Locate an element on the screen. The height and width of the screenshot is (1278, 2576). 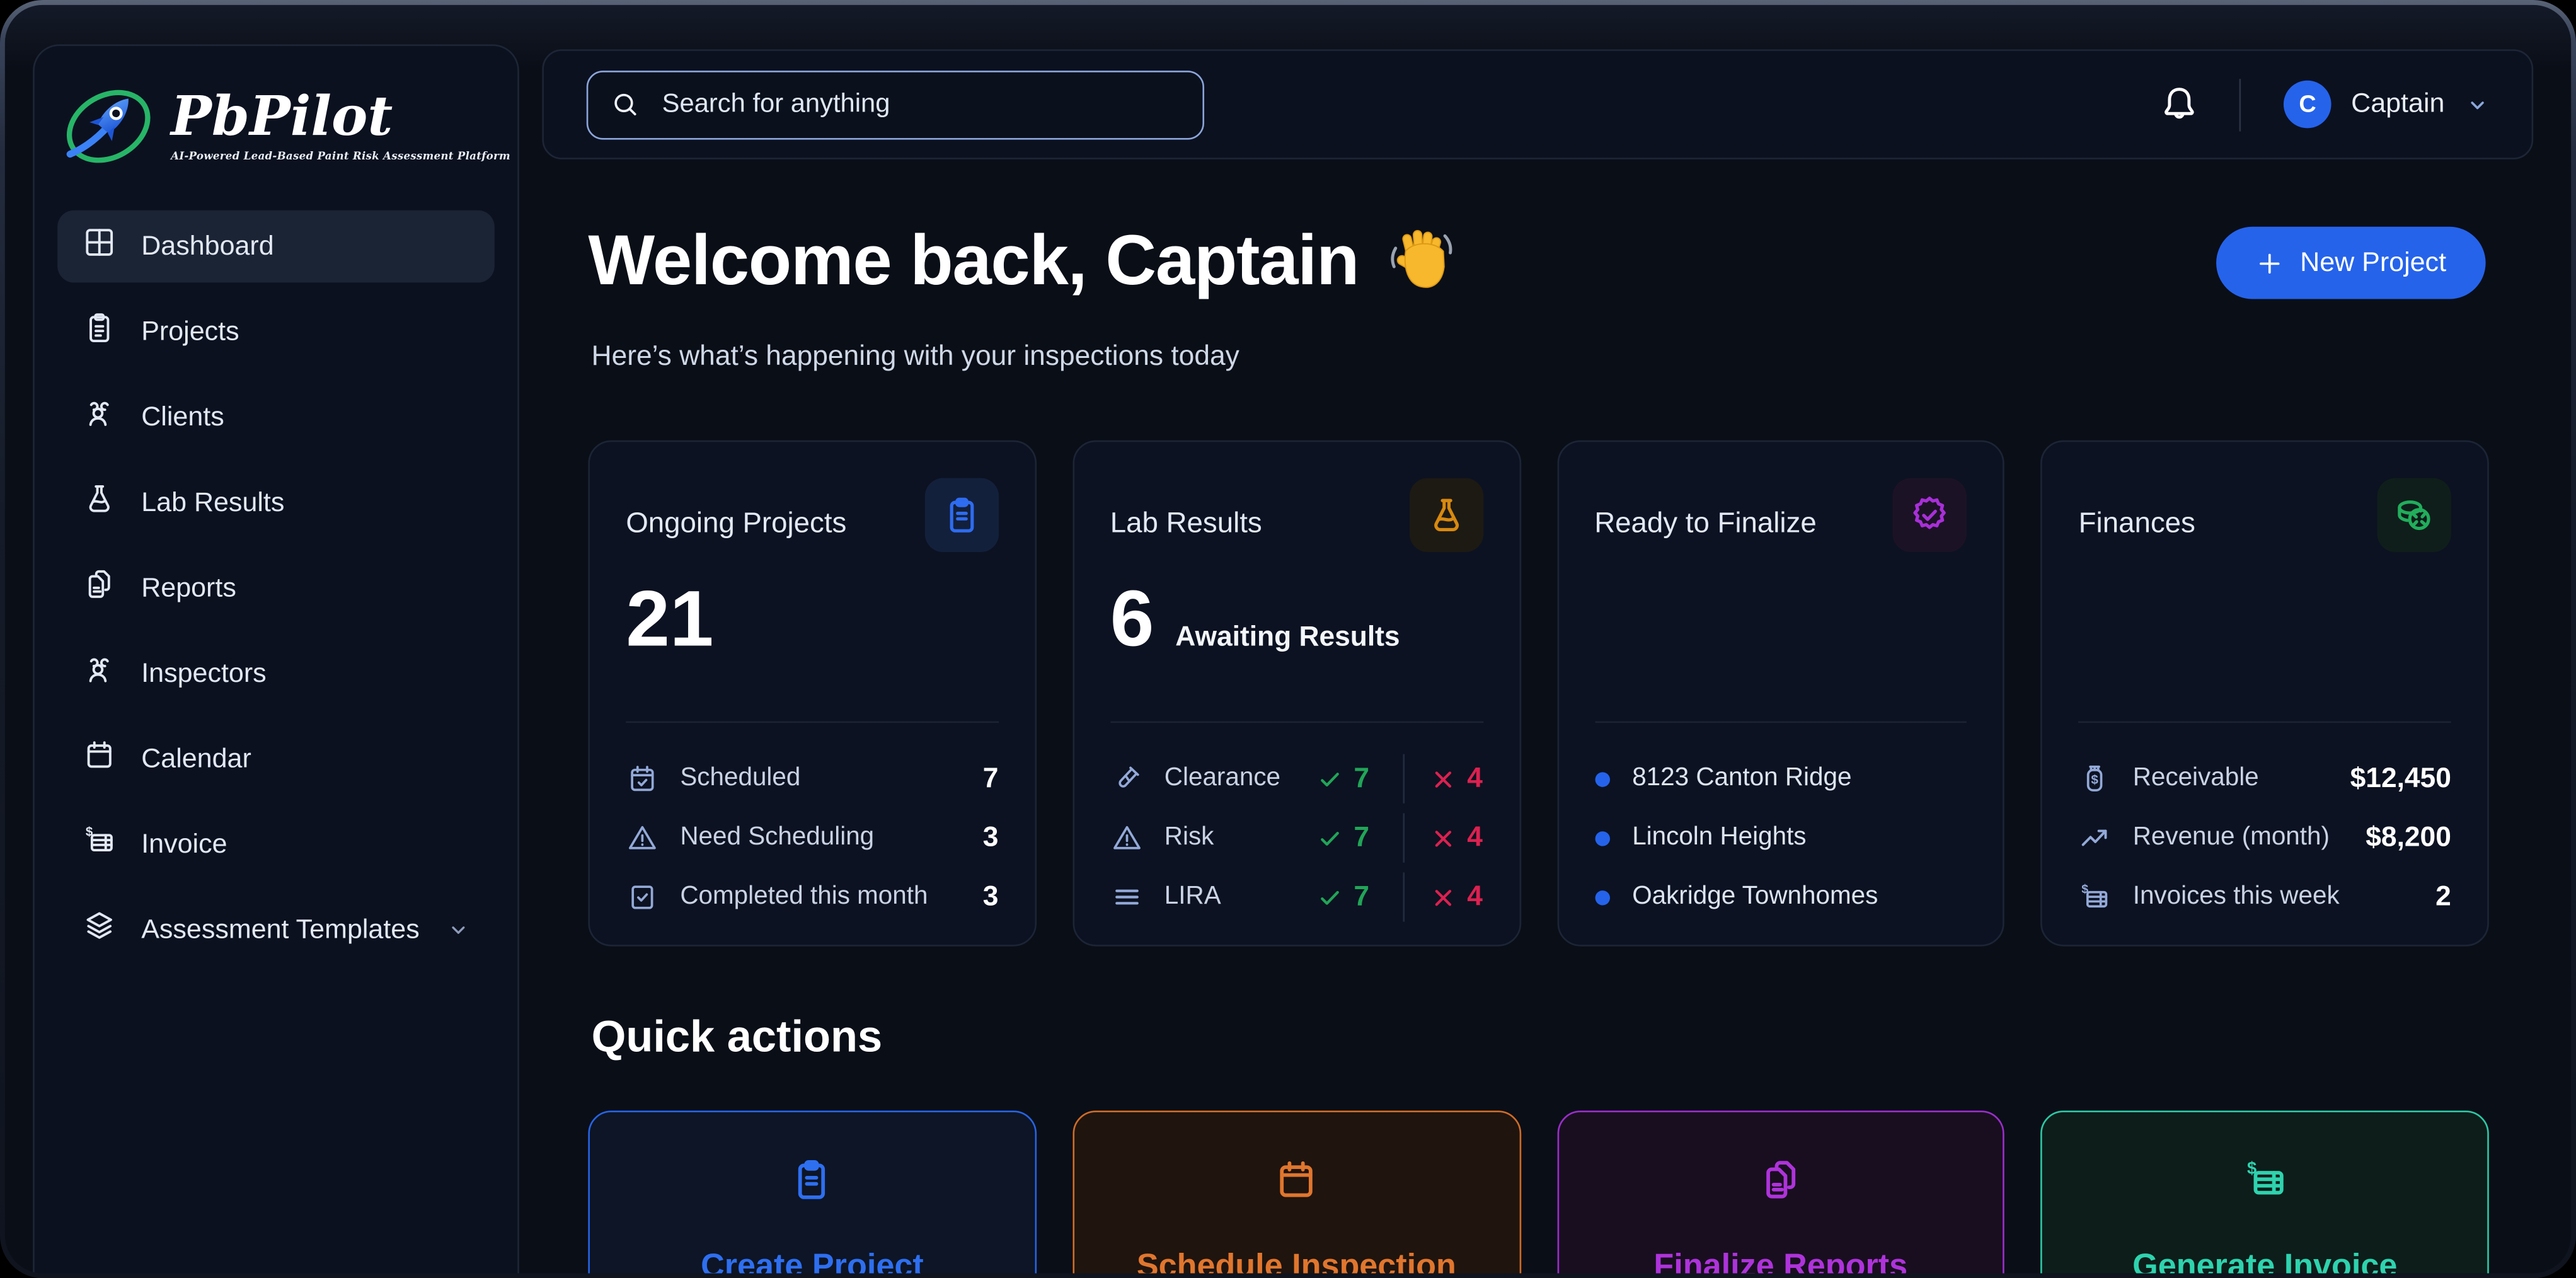
badge-check-icon is located at coordinates (1930, 515).